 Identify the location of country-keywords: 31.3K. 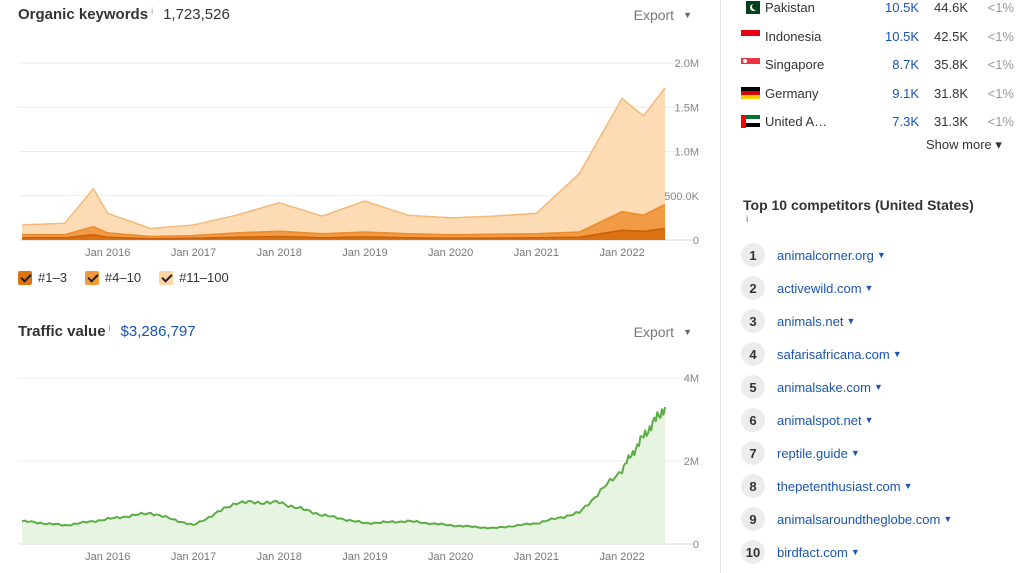
(951, 121).